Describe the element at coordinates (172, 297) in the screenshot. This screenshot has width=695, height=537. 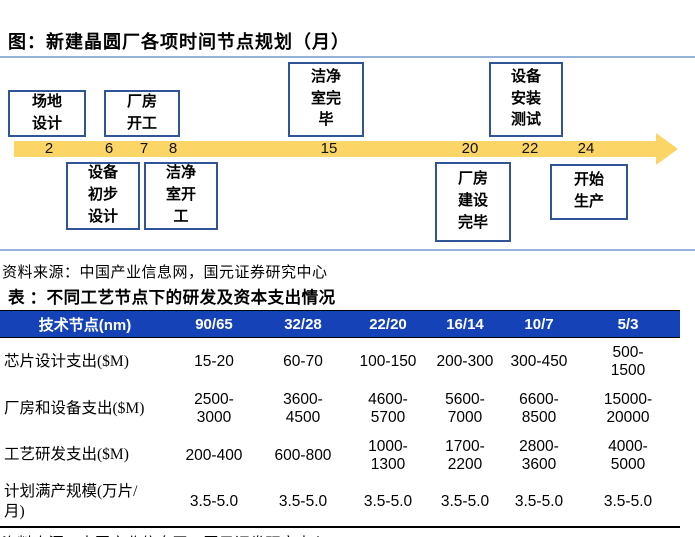
I see `table-title: 表 ：不同工艺节点下的研发及资本支出情况` at that location.